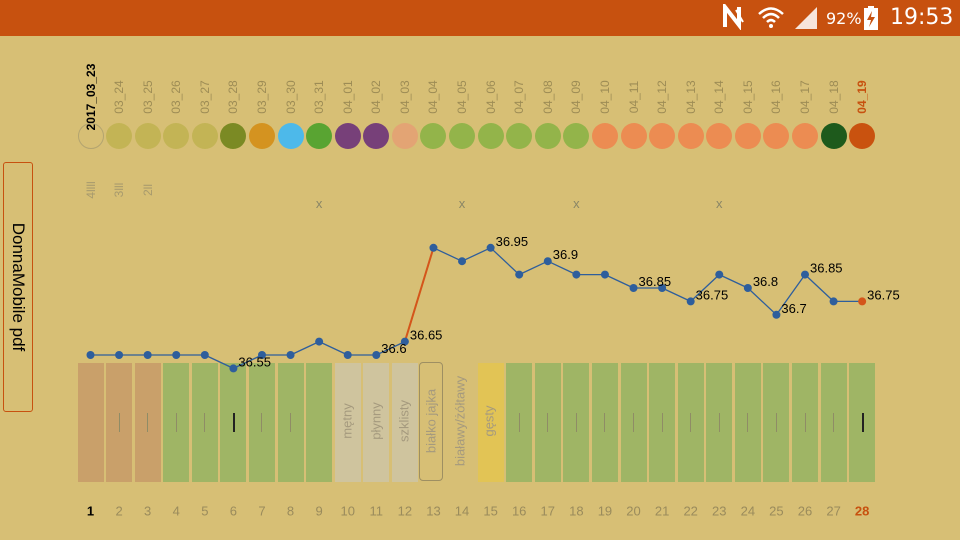 The height and width of the screenshot is (540, 960). What do you see at coordinates (565, 254) in the screenshot?
I see `temperature-label: 36.9` at bounding box center [565, 254].